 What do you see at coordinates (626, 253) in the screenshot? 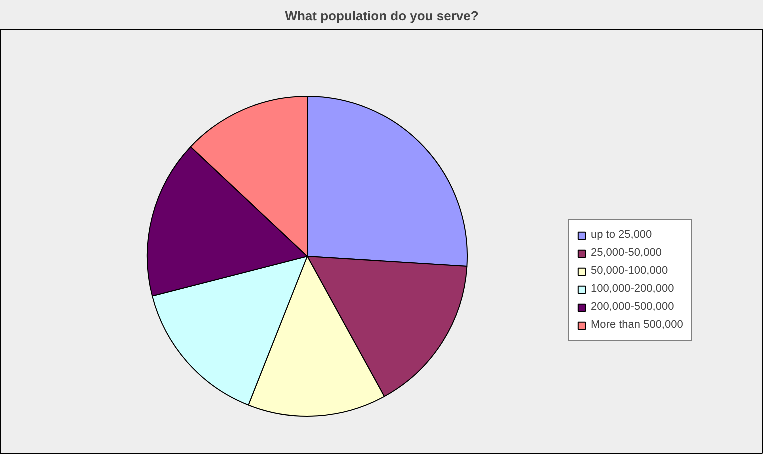
I see `legend-label: 25,000-50,000` at bounding box center [626, 253].